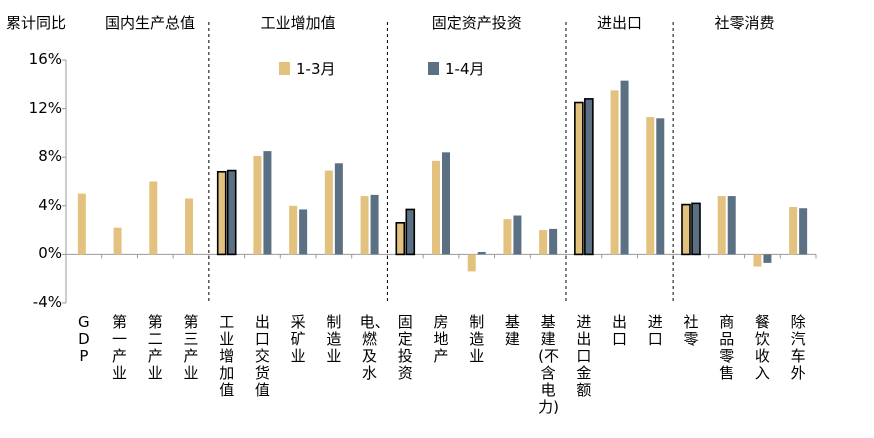 The image size is (874, 438). What do you see at coordinates (191, 347) in the screenshot?
I see `x-category-label: 第三产业` at bounding box center [191, 347].